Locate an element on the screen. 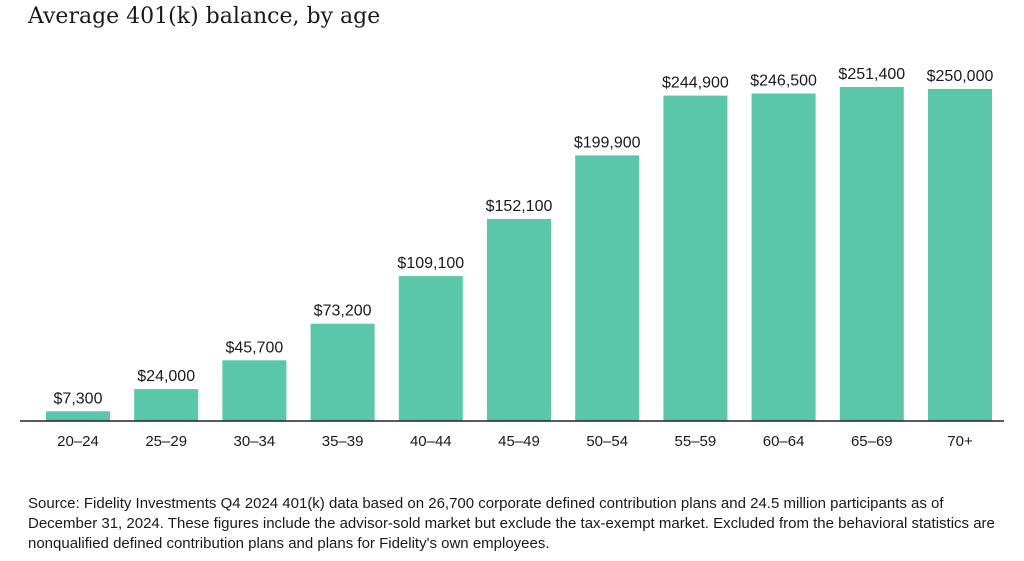 The width and height of the screenshot is (1024, 561). bar-40–44 is located at coordinates (430, 348).